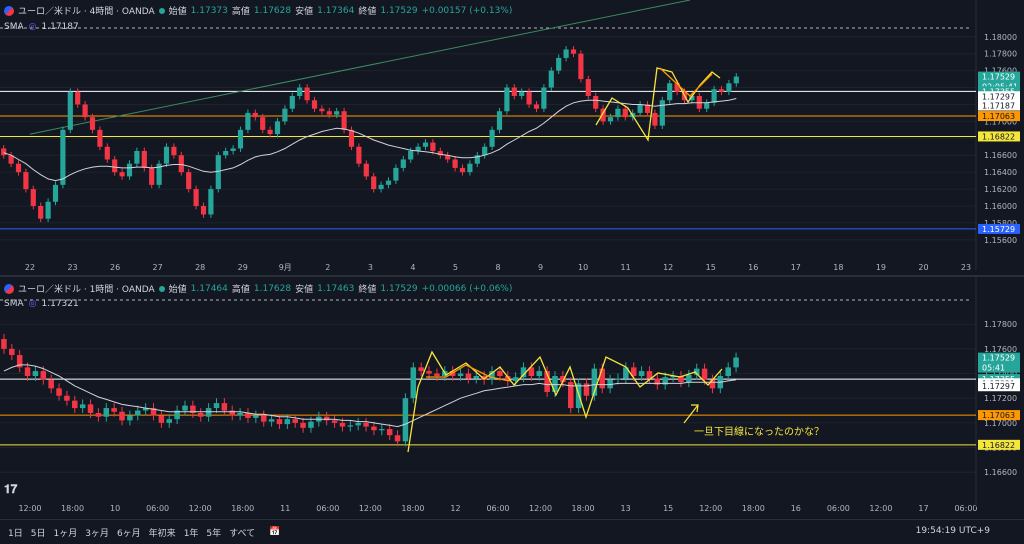  What do you see at coordinates (370, 140) in the screenshot?
I see `sma-line` at bounding box center [370, 140].